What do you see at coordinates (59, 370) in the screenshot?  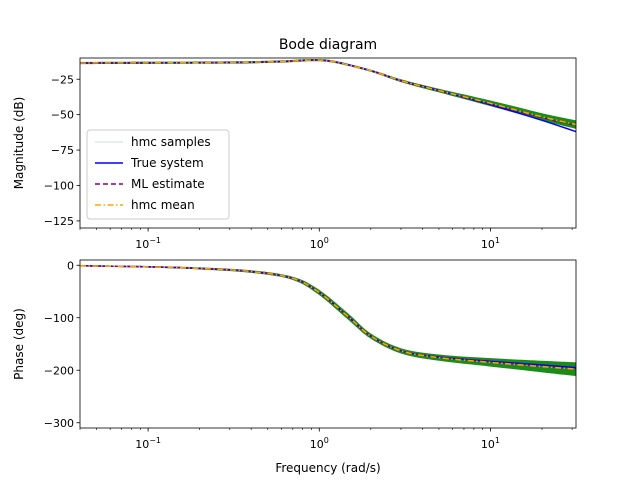 I see `ytick-label: −200` at bounding box center [59, 370].